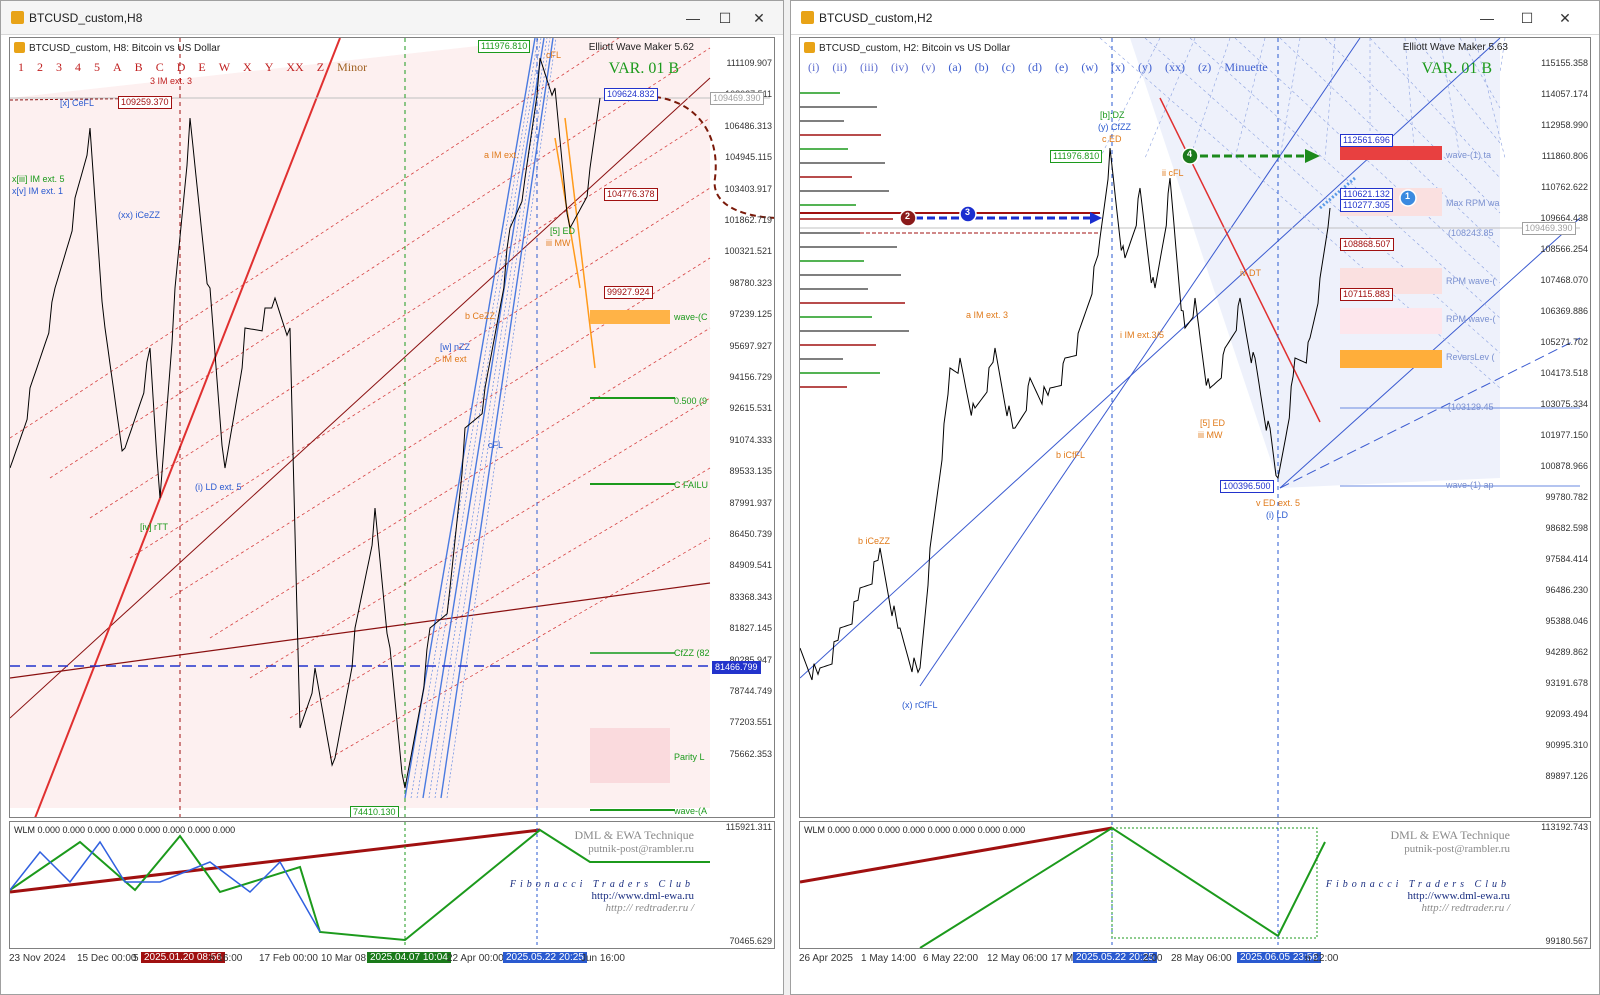 The image size is (1600, 995). What do you see at coordinates (928, 67) in the screenshot?
I see `wave-label: (v)` at bounding box center [928, 67].